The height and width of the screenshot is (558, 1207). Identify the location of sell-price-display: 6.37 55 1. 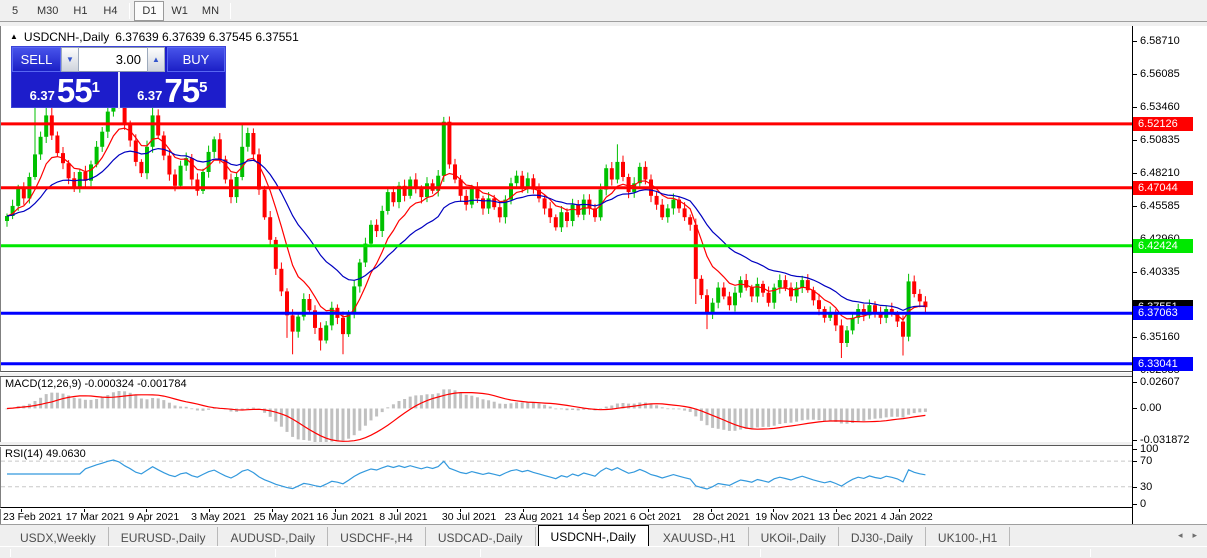
(66, 90).